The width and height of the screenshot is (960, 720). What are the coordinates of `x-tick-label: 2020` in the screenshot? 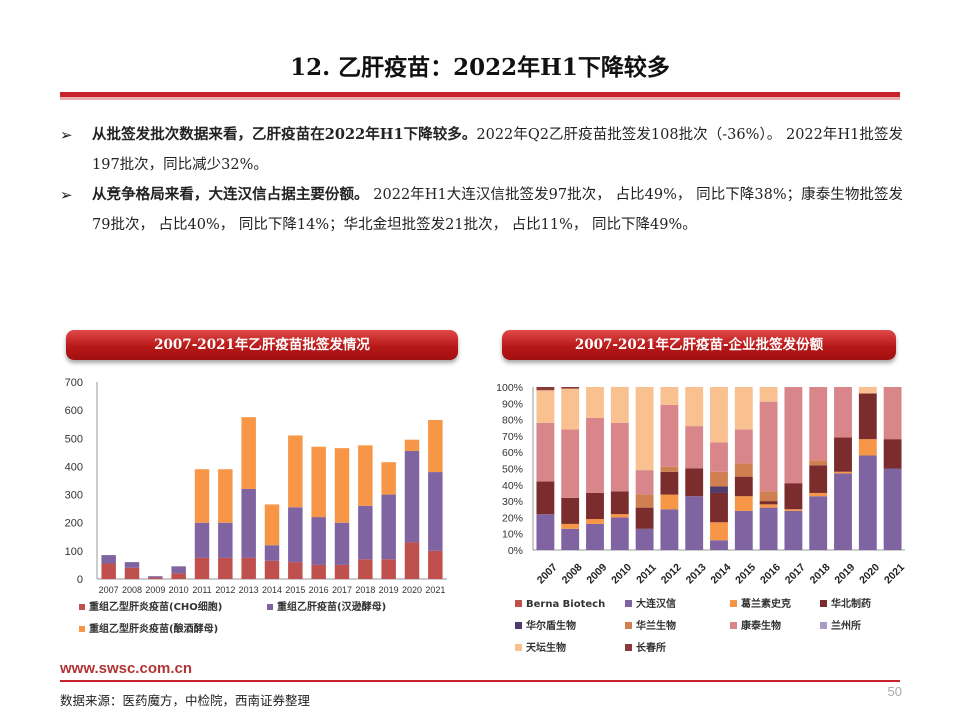 It's located at (412, 590).